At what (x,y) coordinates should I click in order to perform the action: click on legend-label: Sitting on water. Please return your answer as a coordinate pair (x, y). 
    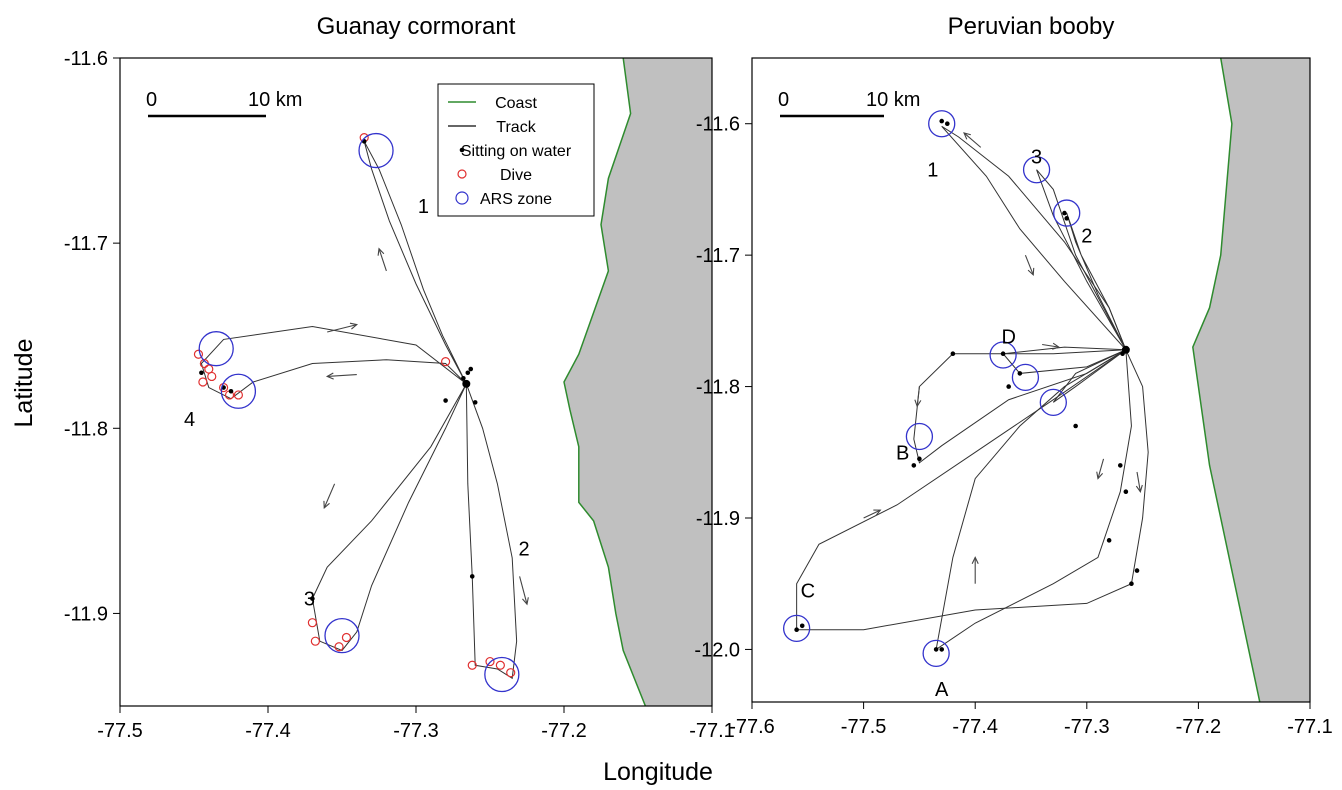
    Looking at the image, I should click on (516, 151).